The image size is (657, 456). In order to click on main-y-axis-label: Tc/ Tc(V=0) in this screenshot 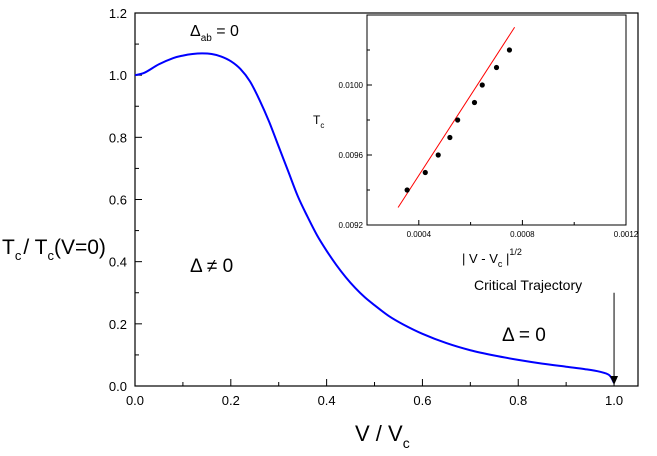, I will do `click(54, 249)`.